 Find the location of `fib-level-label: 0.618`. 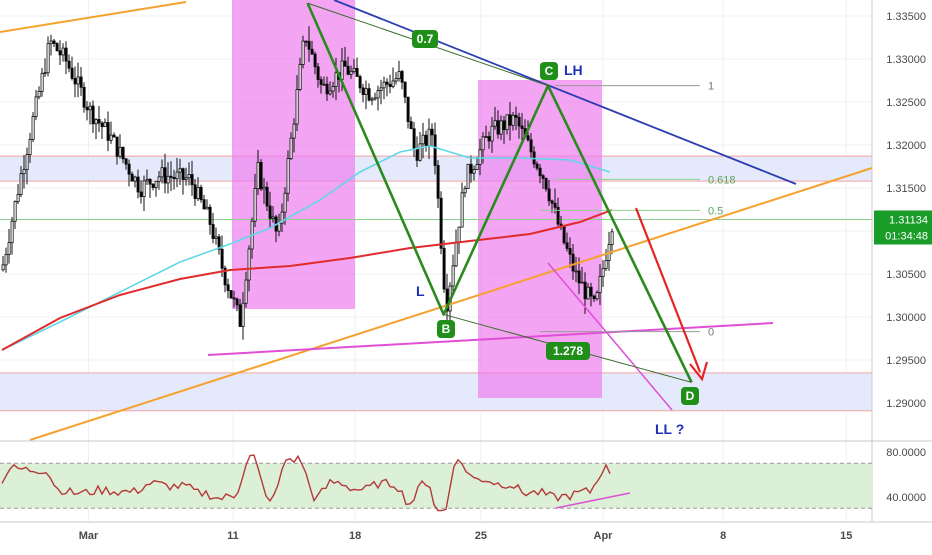

fib-level-label: 0.618 is located at coordinates (722, 180).